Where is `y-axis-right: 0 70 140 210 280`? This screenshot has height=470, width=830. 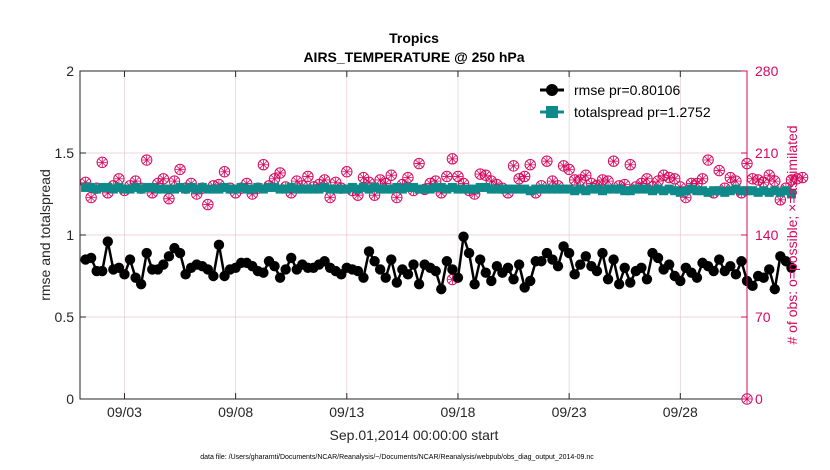
y-axis-right: 0 70 140 210 280 is located at coordinates (760, 235).